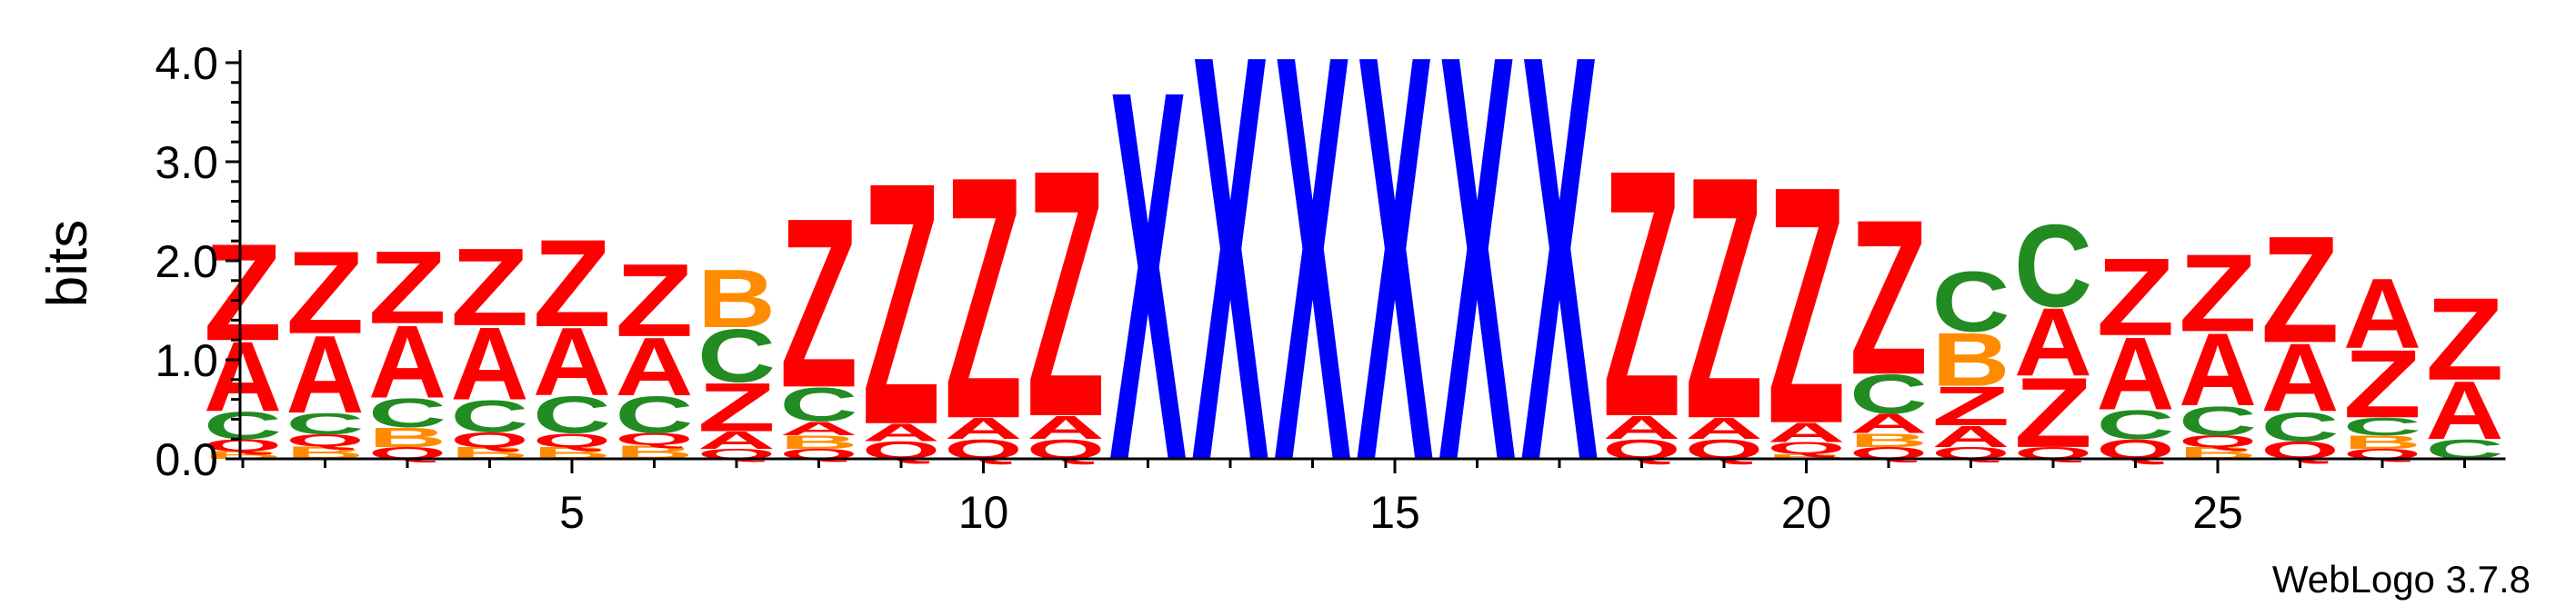  What do you see at coordinates (186, 63) in the screenshot?
I see `y-tick-label: 4.0` at bounding box center [186, 63].